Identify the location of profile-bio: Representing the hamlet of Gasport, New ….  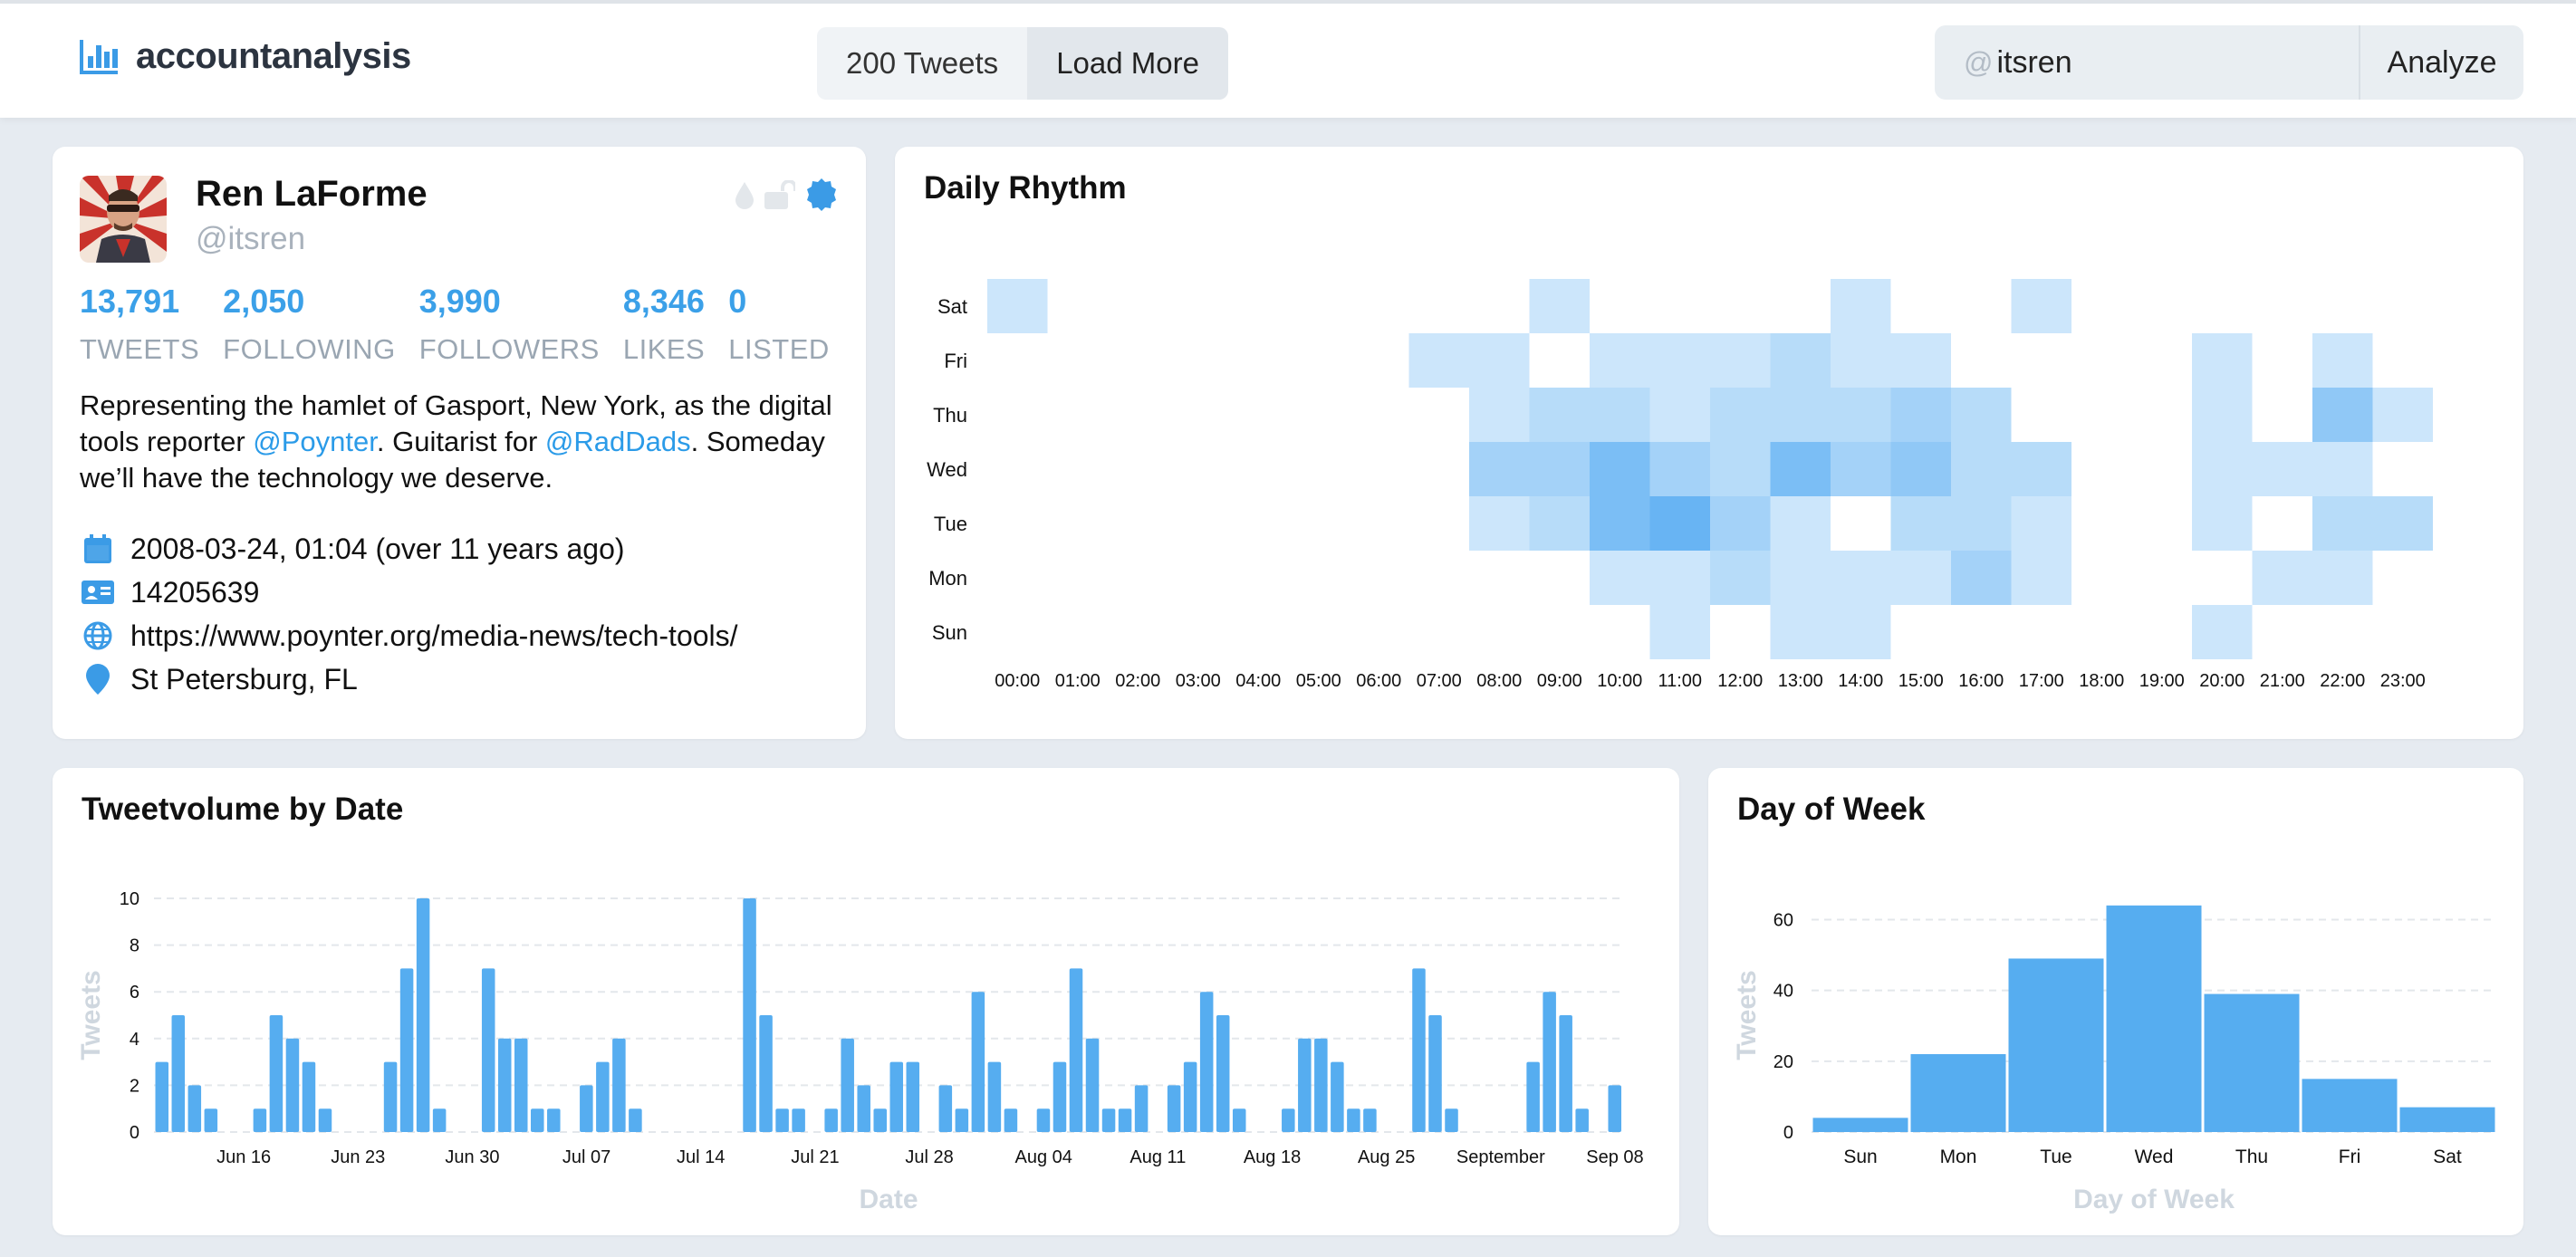
(460, 442).